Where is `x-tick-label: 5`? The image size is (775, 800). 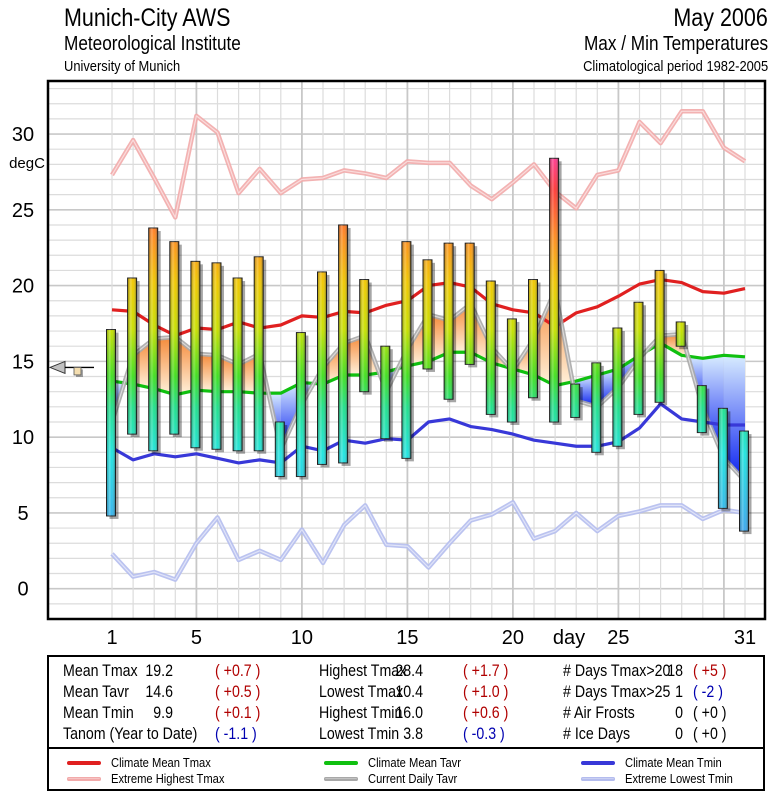 x-tick-label: 5 is located at coordinates (196, 638).